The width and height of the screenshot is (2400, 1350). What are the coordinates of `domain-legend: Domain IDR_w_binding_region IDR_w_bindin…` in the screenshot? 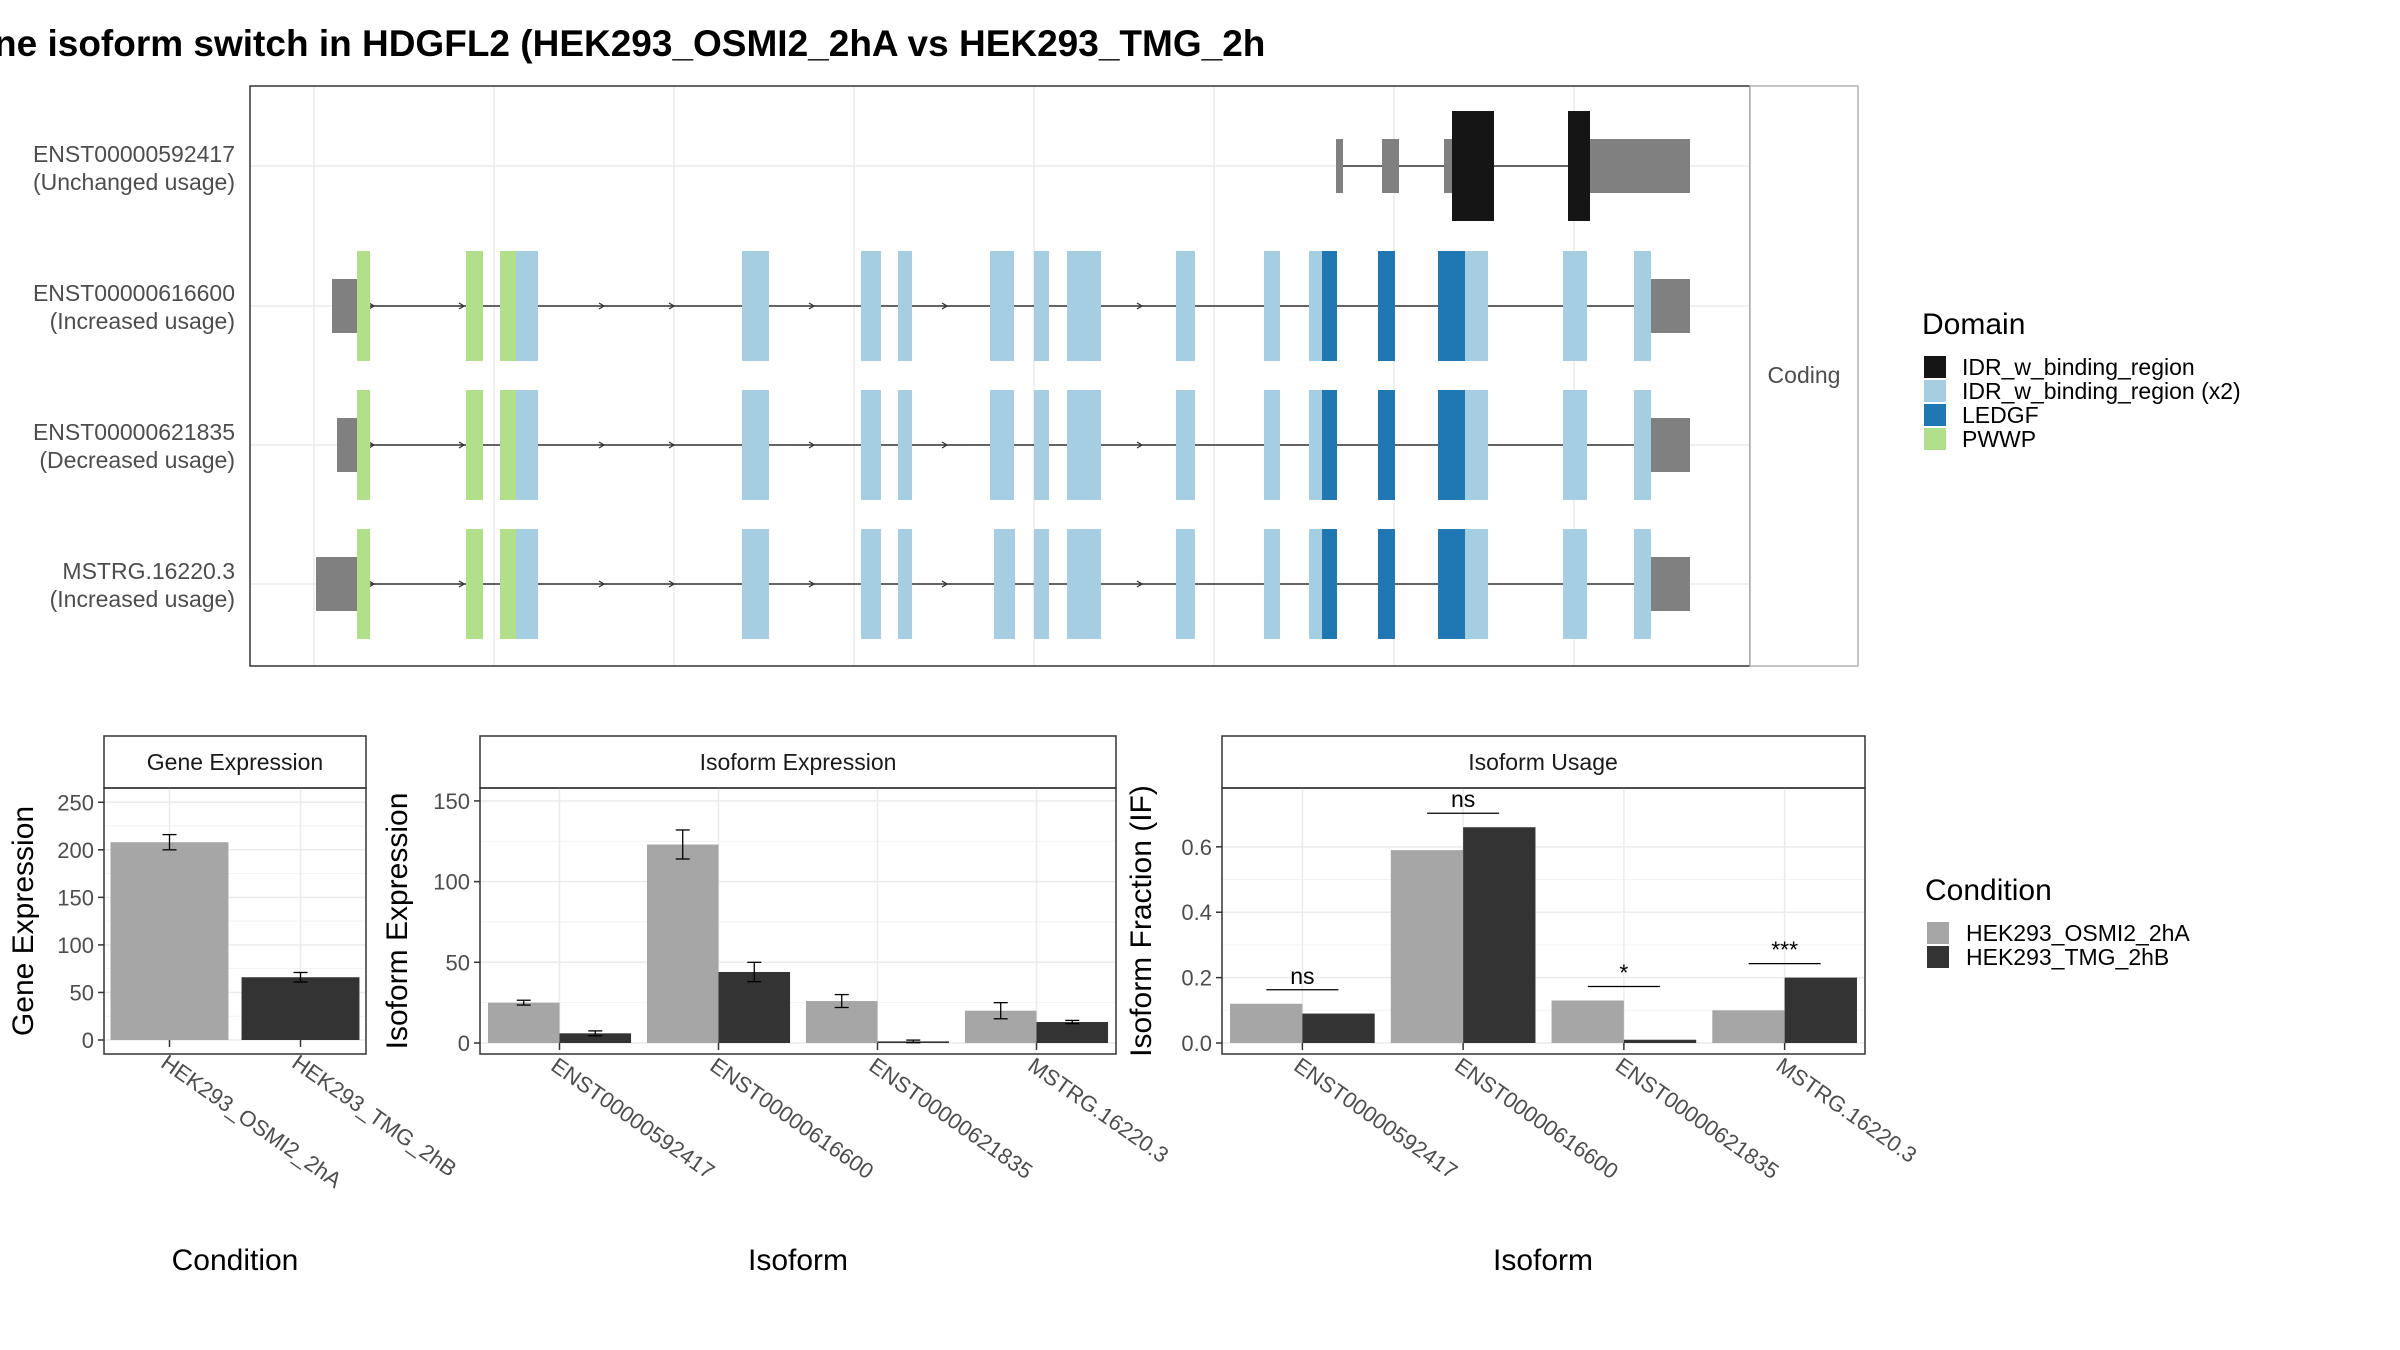 It's located at (2081, 380).